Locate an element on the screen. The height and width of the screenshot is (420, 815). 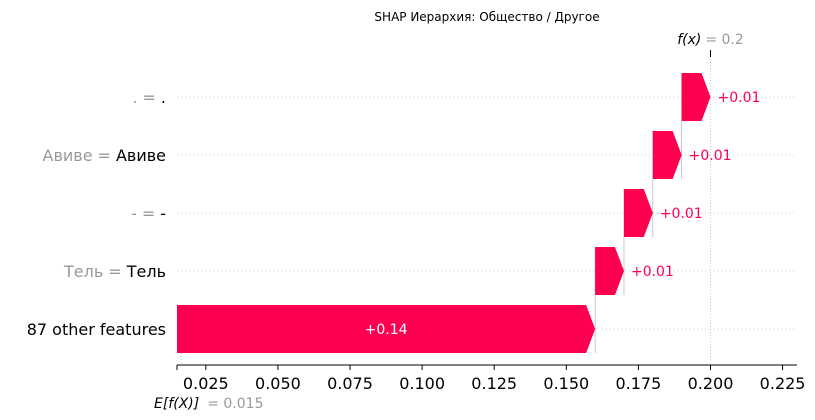
base-value-label: E[f(X)] is located at coordinates (176, 404).